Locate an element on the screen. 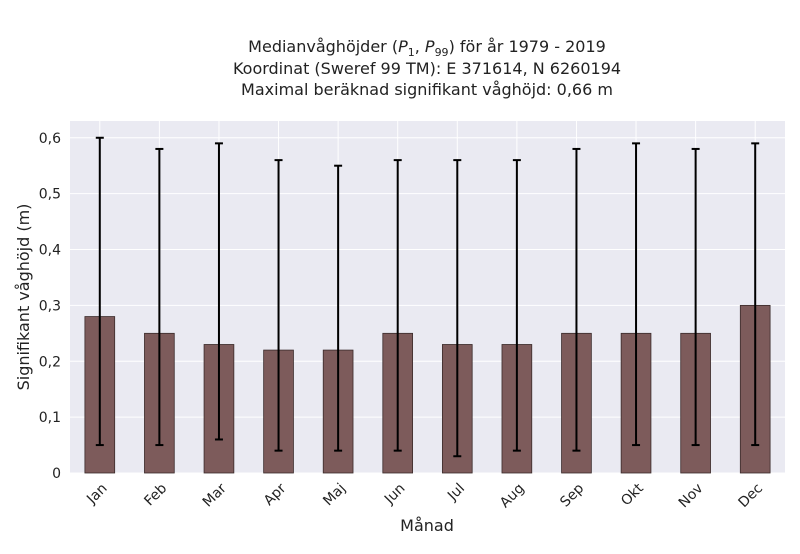 This screenshot has height=554, width=800. y-tick-label-1: 0,1 is located at coordinates (50, 418).